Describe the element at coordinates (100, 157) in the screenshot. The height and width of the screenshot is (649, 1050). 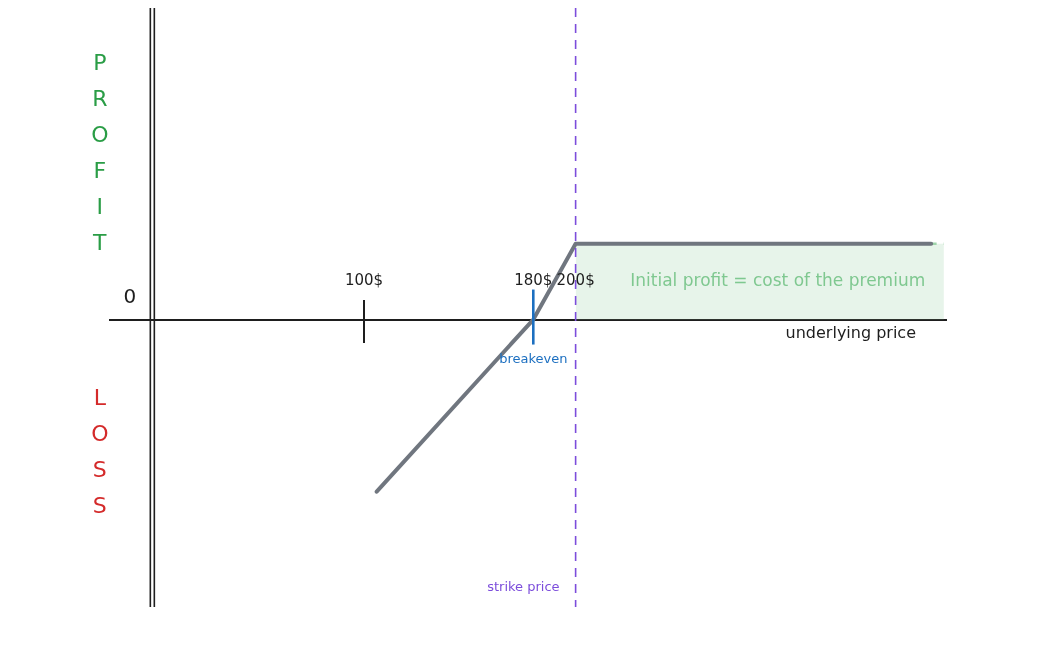
I see `annotation: PROFIT` at that location.